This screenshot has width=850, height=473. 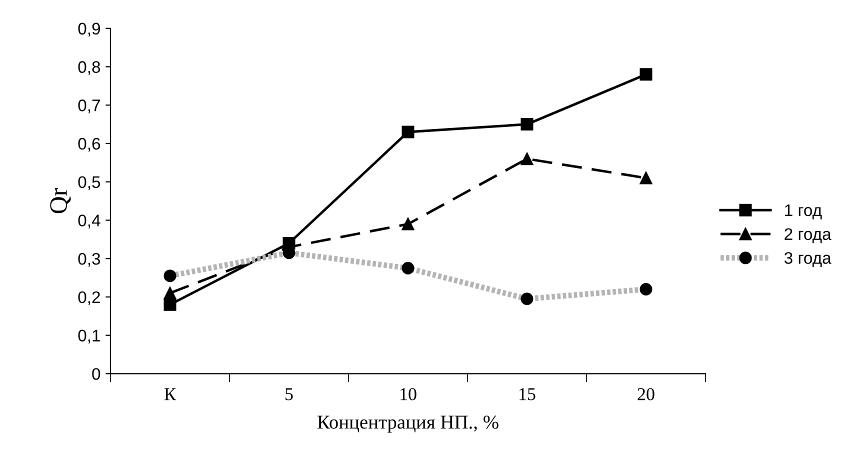 What do you see at coordinates (646, 394) in the screenshot?
I see `x-tick-label: 20` at bounding box center [646, 394].